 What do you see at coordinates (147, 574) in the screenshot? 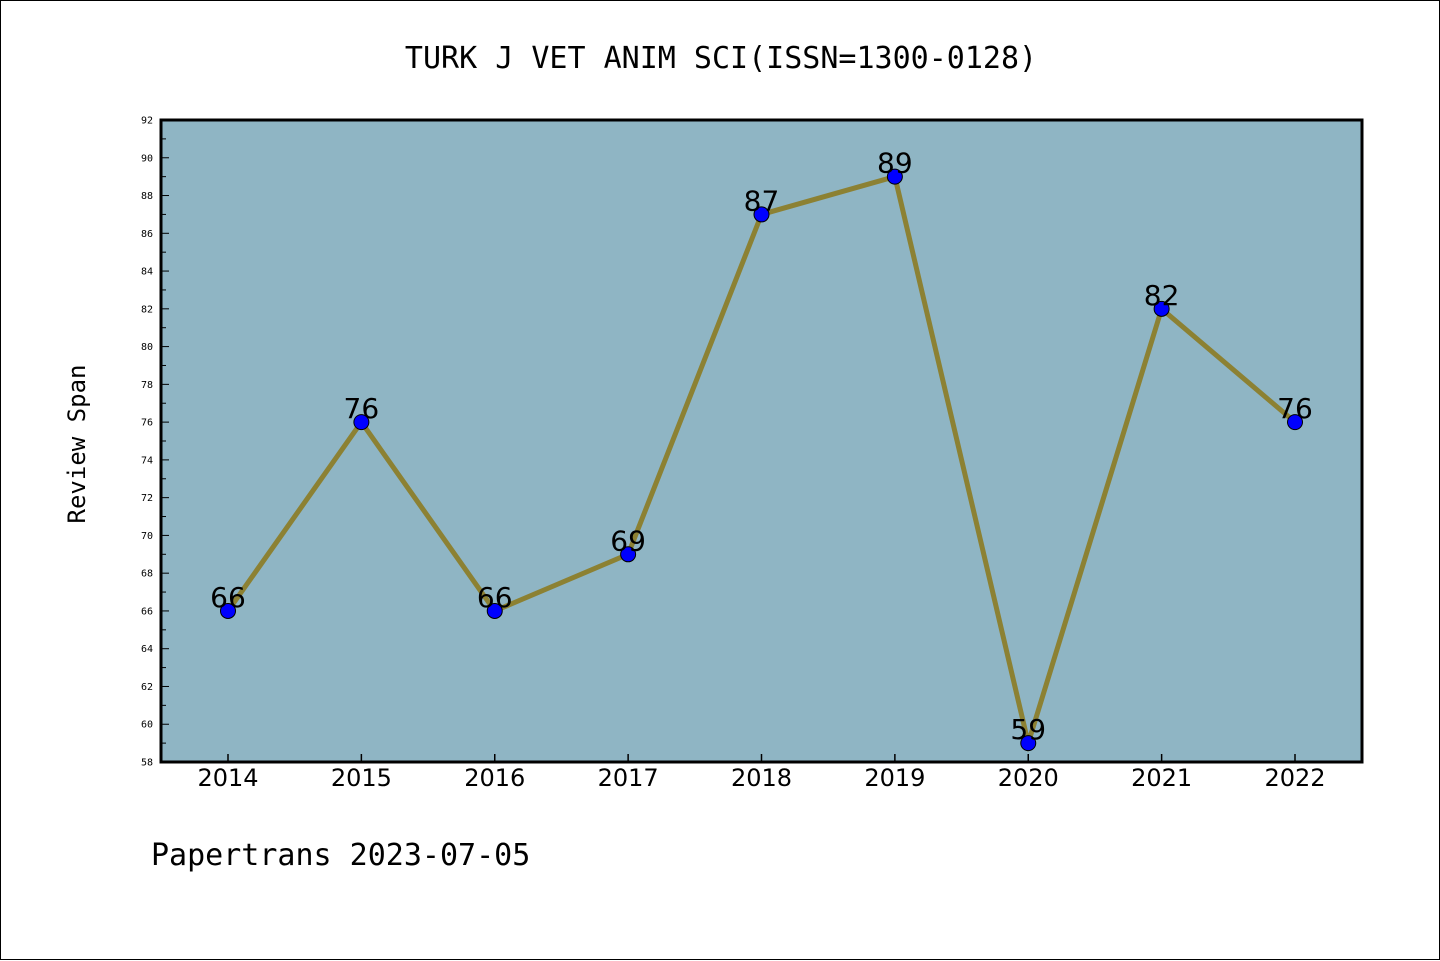
I see `y-tick-label: 68` at bounding box center [147, 574].